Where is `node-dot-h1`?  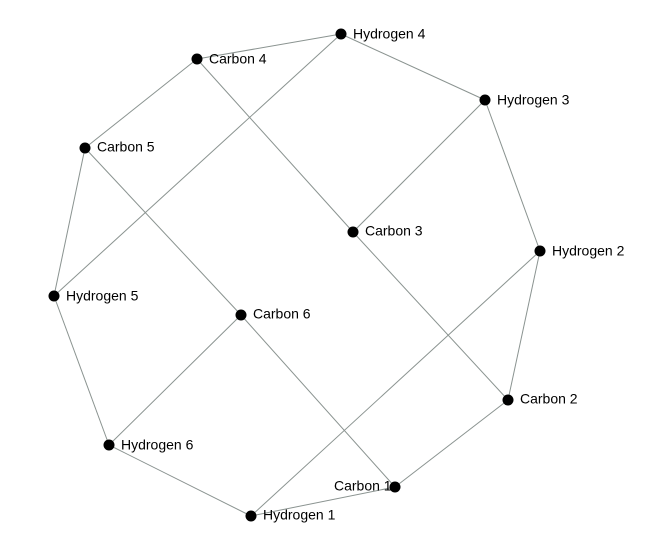 node-dot-h1 is located at coordinates (251, 516).